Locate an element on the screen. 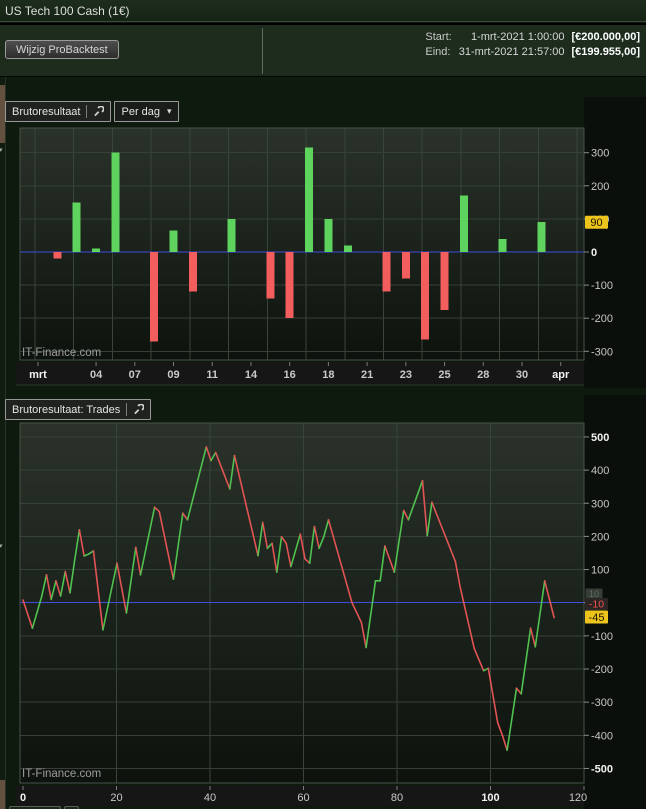 The image size is (646, 809). x-axis-label: 40 is located at coordinates (210, 798).